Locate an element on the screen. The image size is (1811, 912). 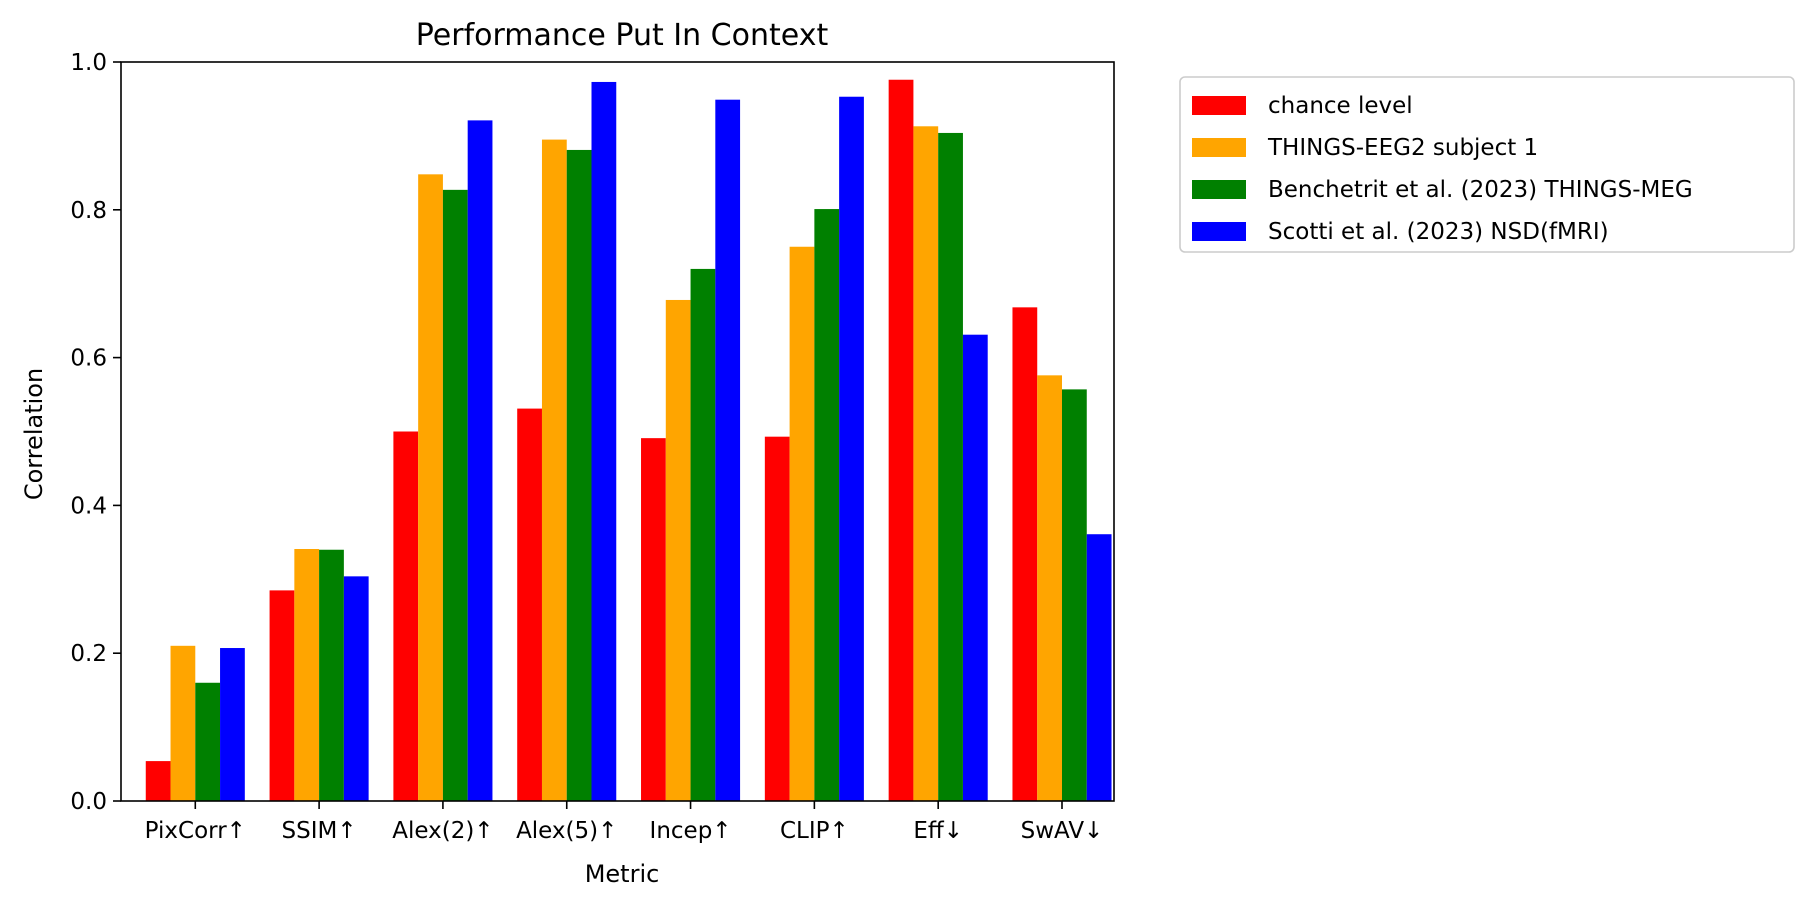
x-axis-label: Metric is located at coordinates (622, 874).